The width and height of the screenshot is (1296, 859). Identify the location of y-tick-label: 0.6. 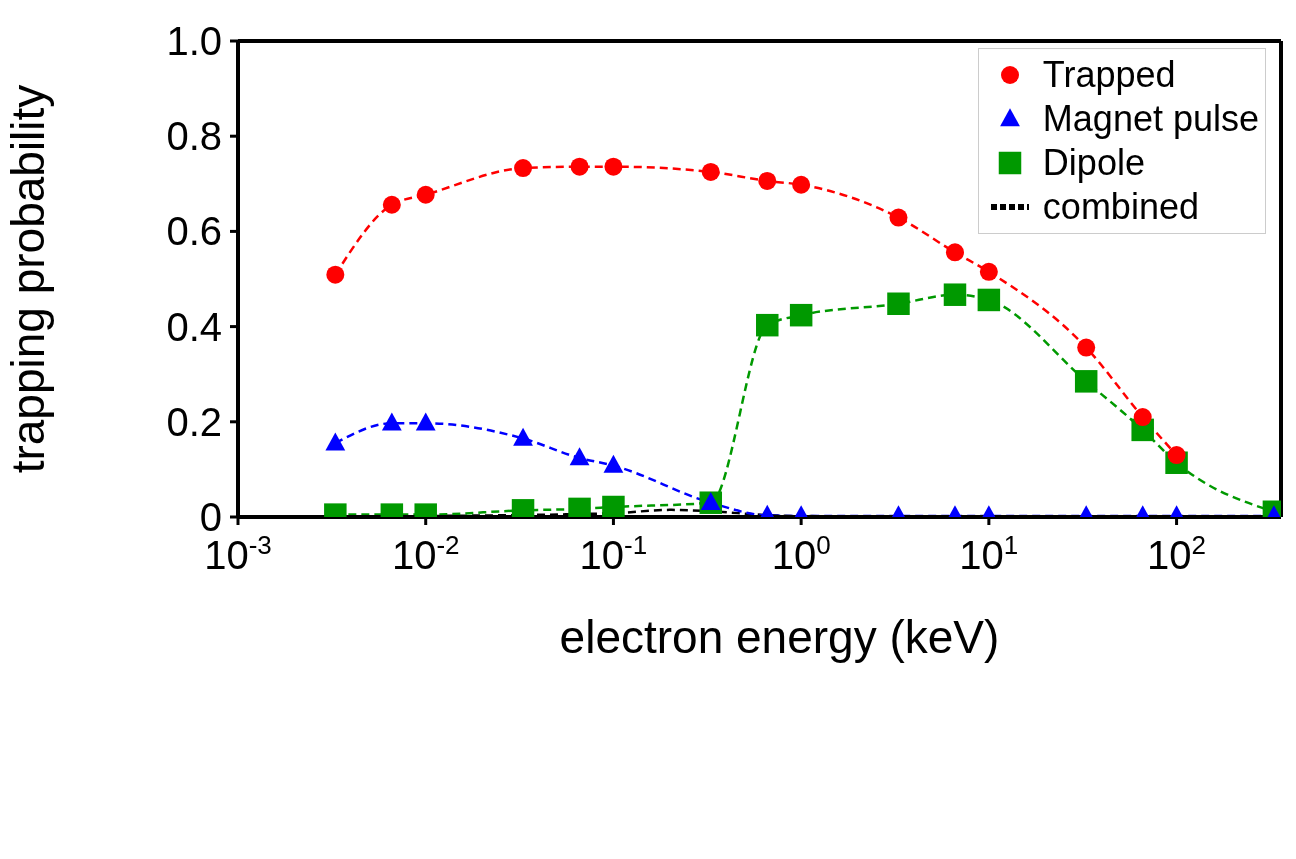
(194, 231).